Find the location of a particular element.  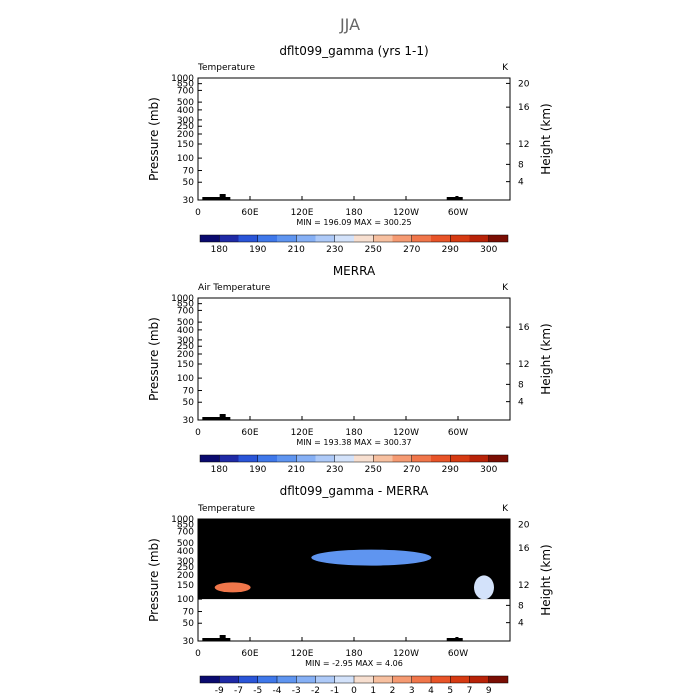

y-tick-label: 30 is located at coordinates (189, 642).